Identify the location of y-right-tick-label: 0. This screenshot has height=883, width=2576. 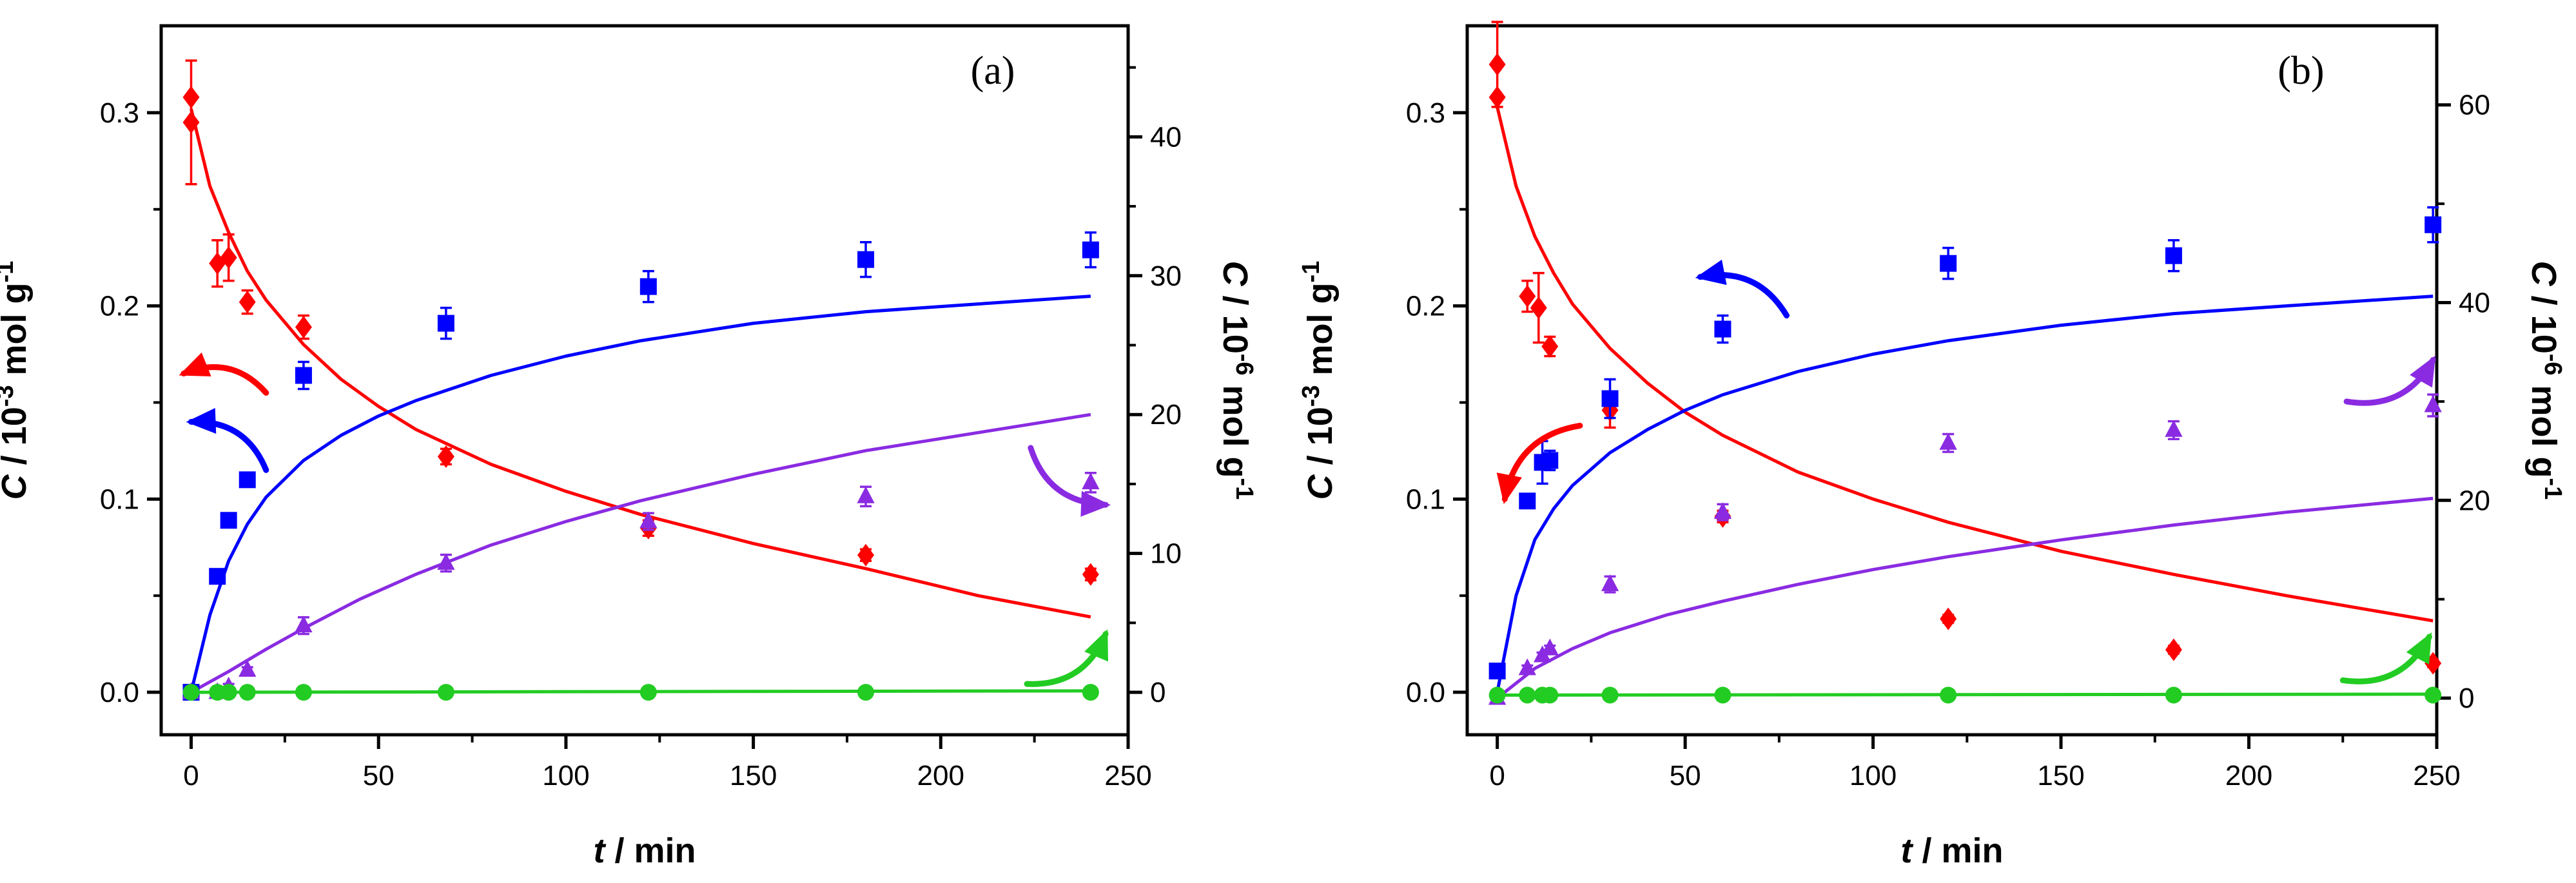
(1158, 692).